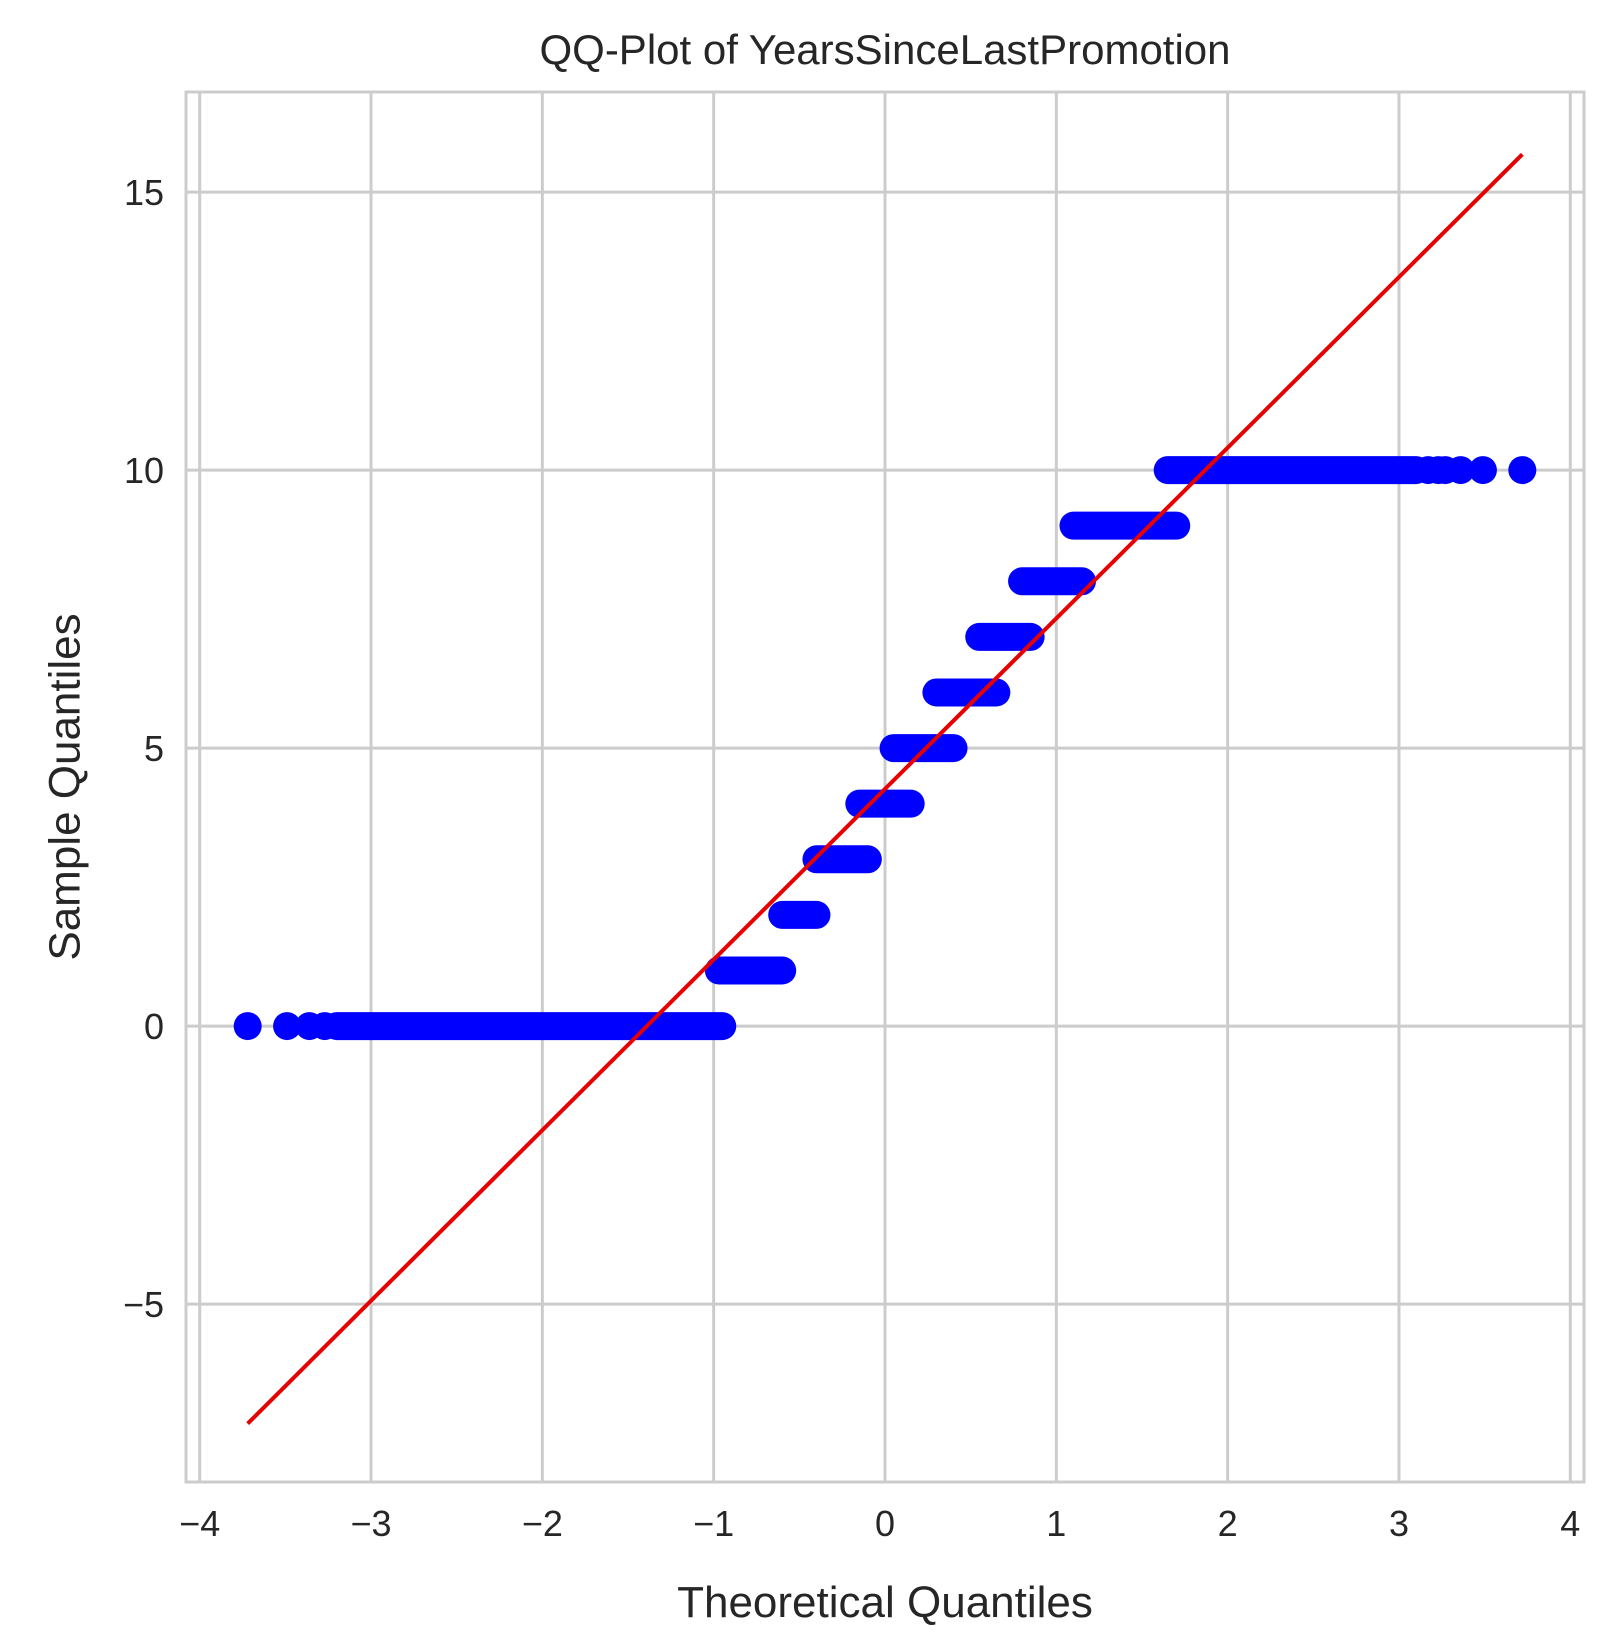  Describe the element at coordinates (64, 786) in the screenshot. I see `y-axis-label: Sample Quantiles` at that location.